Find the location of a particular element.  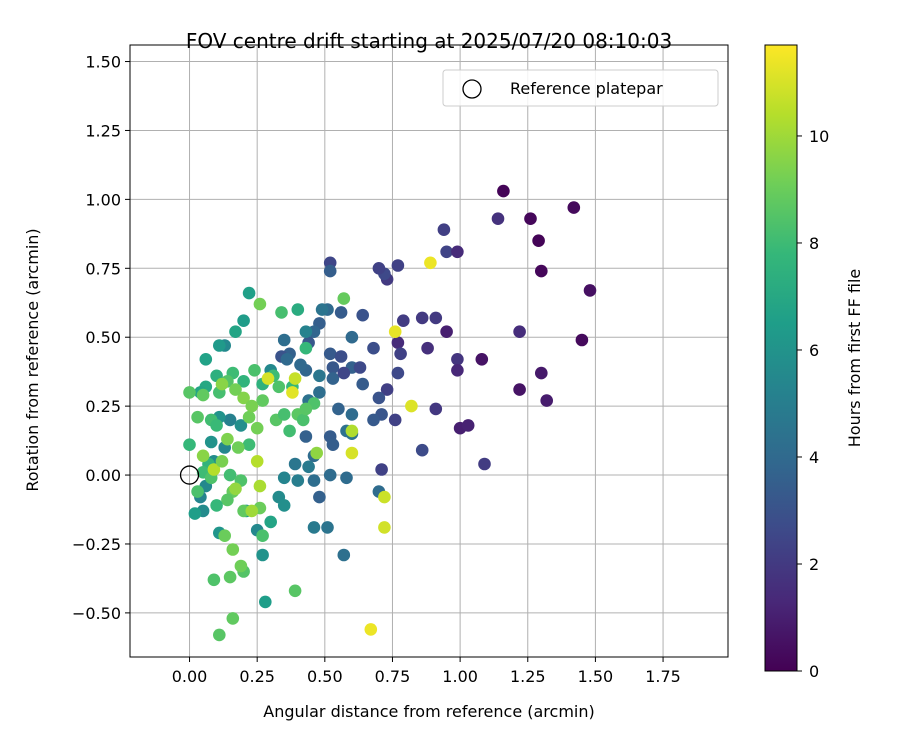

x-tick-label: 0.75 is located at coordinates (393, 676).